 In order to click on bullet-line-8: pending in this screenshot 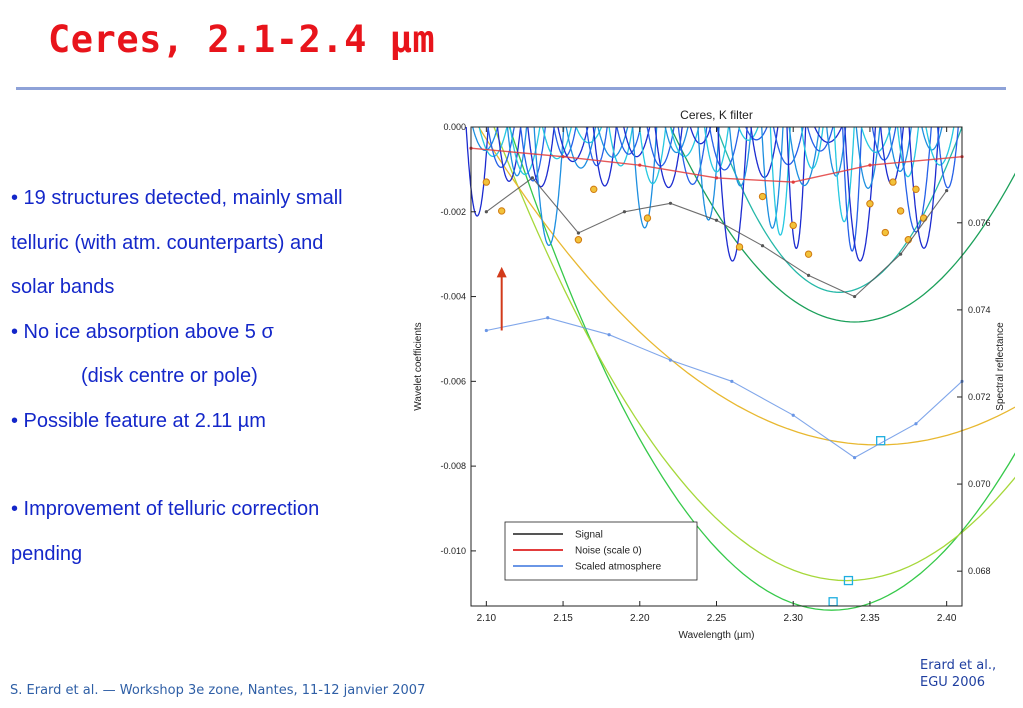, I will do `click(47, 553)`.